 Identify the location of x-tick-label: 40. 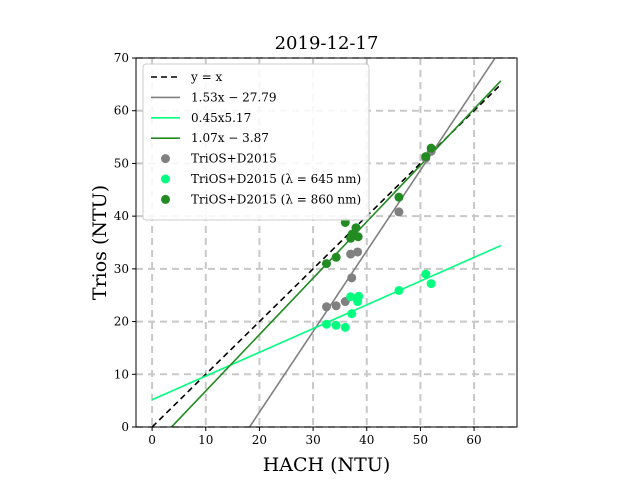
(366, 440).